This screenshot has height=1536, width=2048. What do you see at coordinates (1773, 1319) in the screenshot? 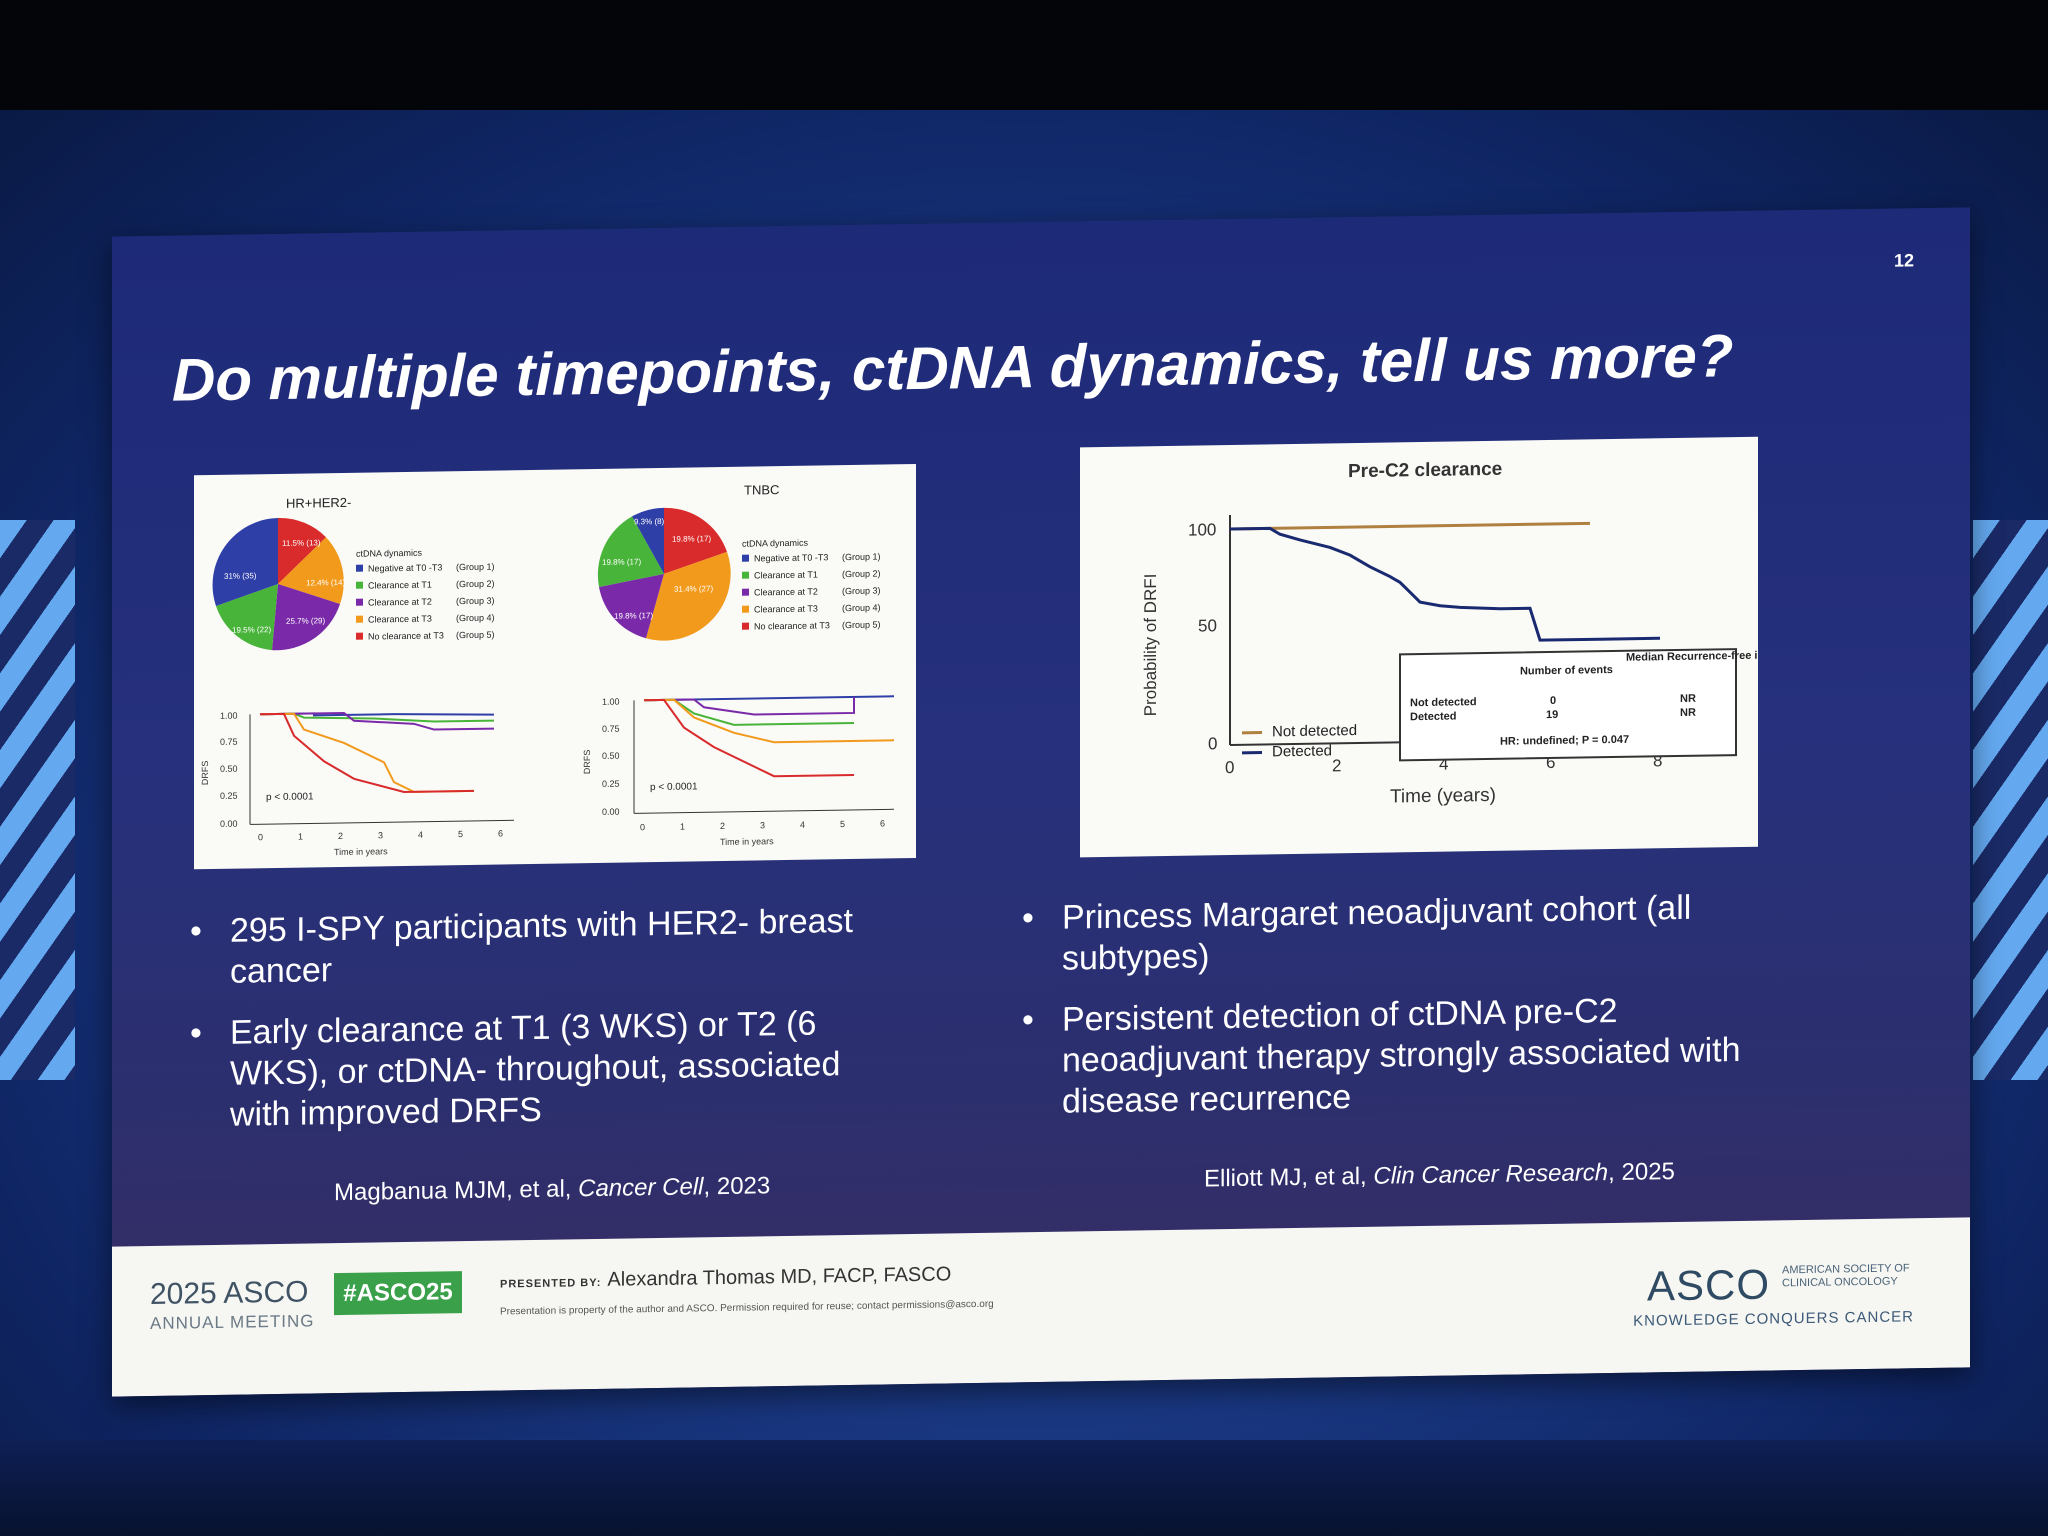
I see `asco-tagline: KNOWLEDGE CONQUERS CANCER` at bounding box center [1773, 1319].